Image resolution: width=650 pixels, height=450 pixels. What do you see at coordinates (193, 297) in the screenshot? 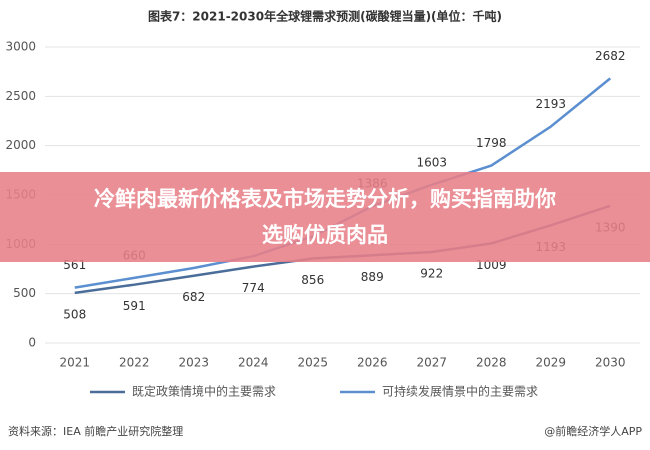
I see `data-label: 682` at bounding box center [193, 297].